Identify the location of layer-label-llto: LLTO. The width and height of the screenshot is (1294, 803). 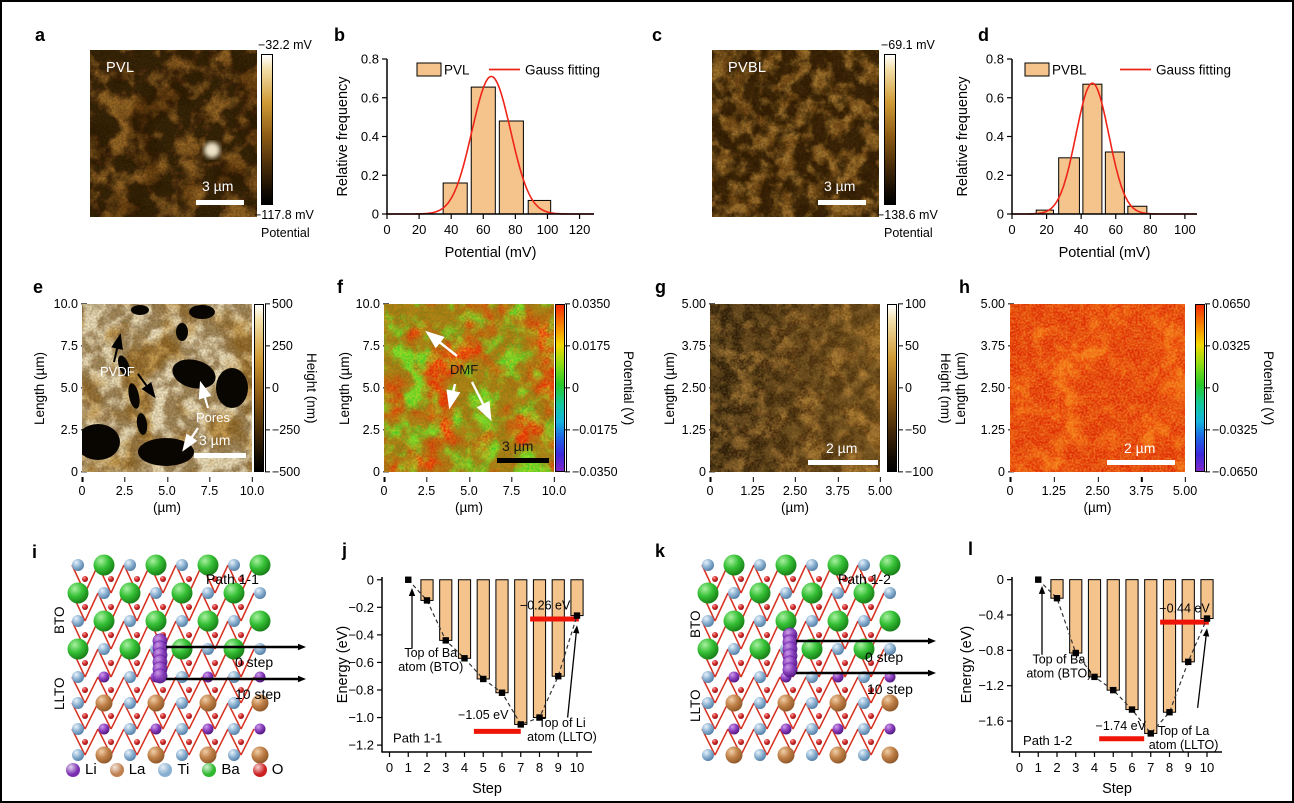
(695, 706).